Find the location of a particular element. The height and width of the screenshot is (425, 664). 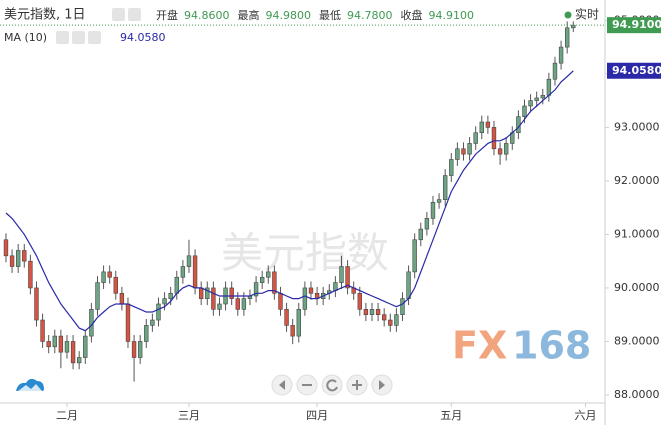

stat-value: 94.7800 is located at coordinates (370, 15).